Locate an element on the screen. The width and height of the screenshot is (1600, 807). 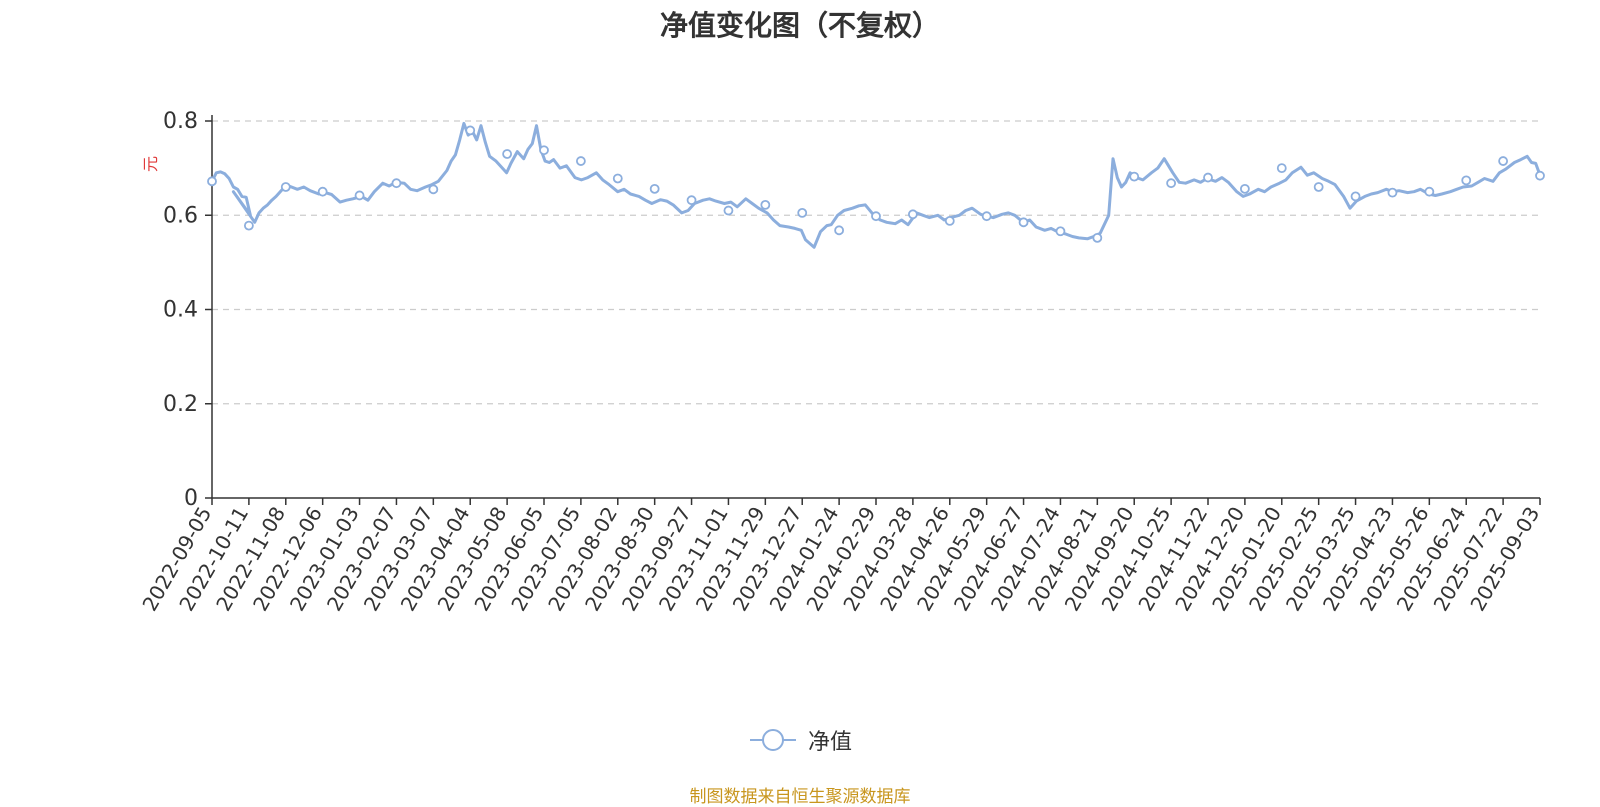
series-line-nav is located at coordinates (876, 185).